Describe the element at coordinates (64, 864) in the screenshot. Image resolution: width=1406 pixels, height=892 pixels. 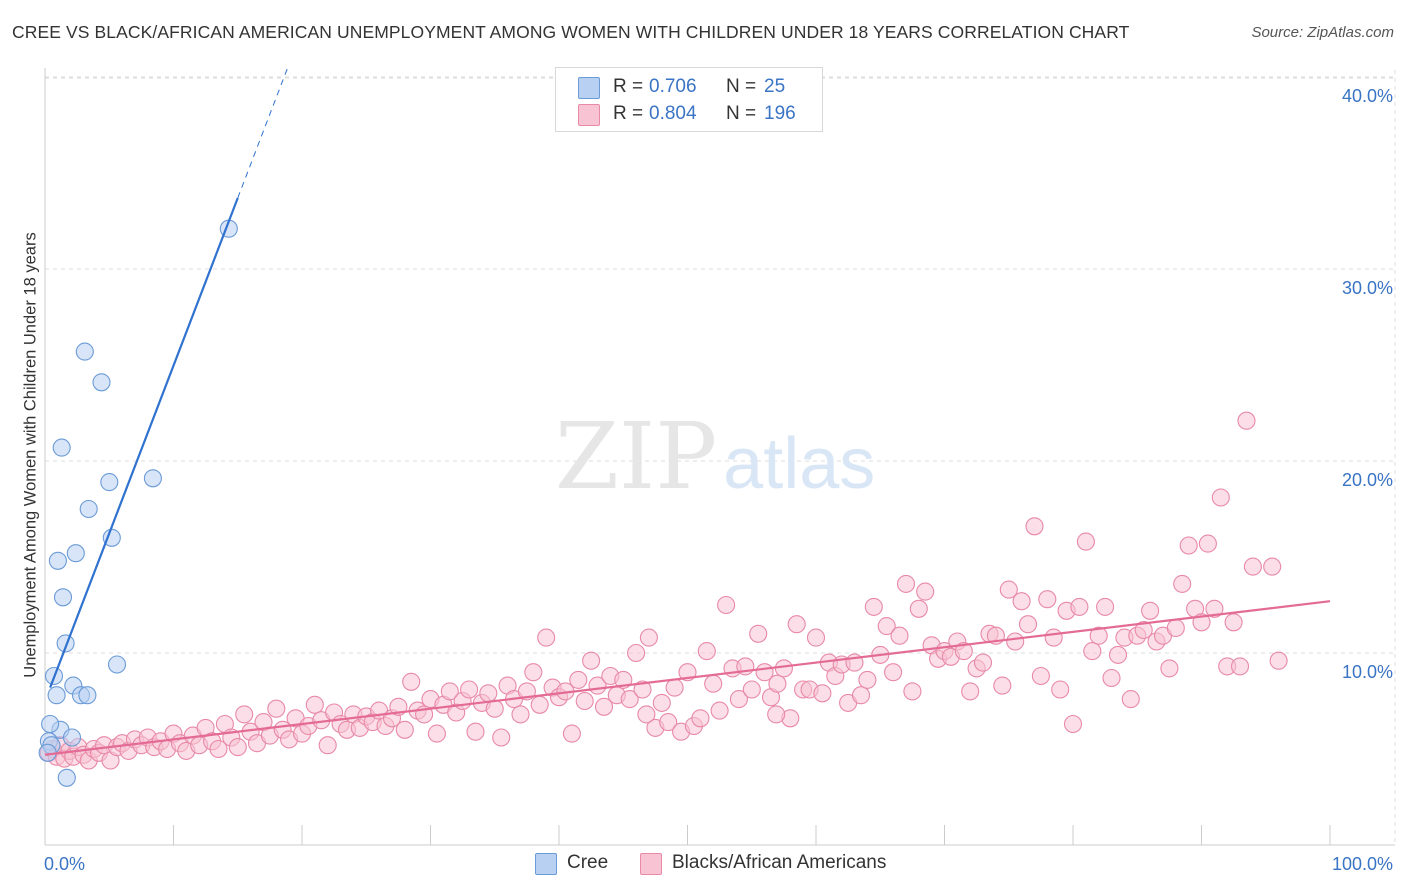
I see `x-tick-label: 0.0%` at that location.